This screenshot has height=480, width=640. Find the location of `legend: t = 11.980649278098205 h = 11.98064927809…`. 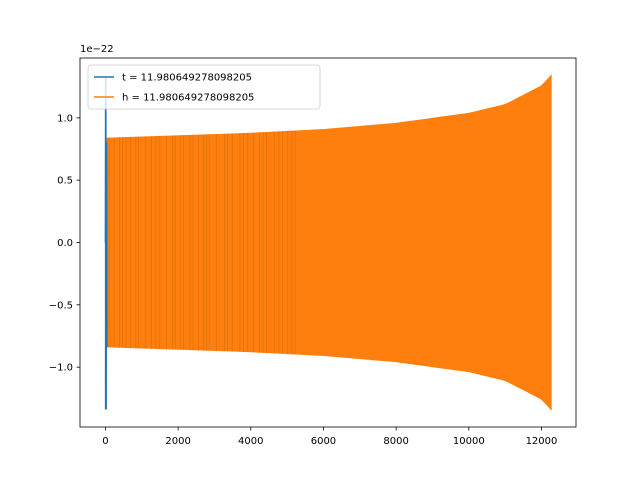

legend: t = 11.980649278098205 h = 11.98064927809… is located at coordinates (204, 87).